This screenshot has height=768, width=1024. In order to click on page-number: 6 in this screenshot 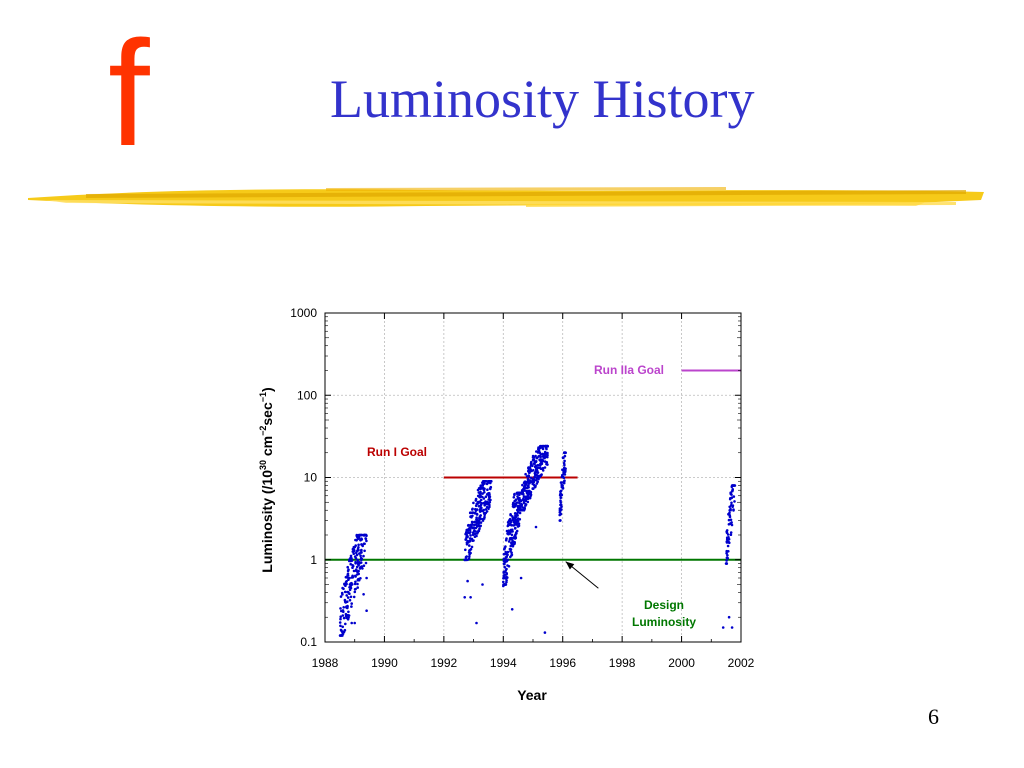, I will do `click(933, 716)`.